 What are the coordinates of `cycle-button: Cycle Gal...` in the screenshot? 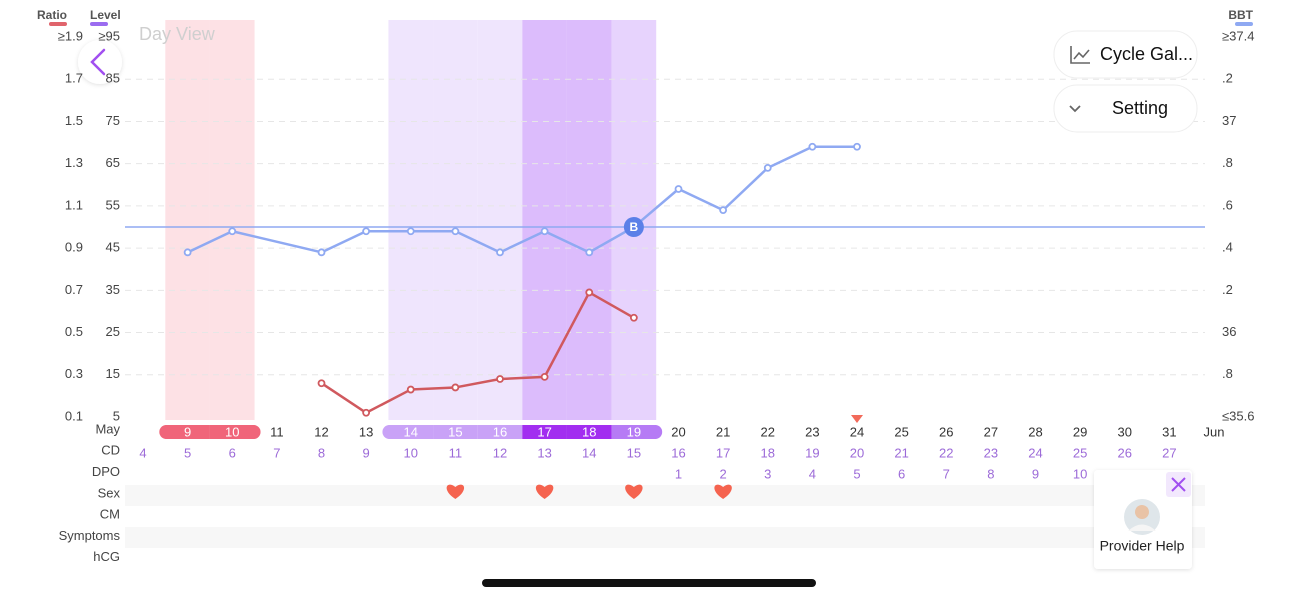 It's located at (1125, 54).